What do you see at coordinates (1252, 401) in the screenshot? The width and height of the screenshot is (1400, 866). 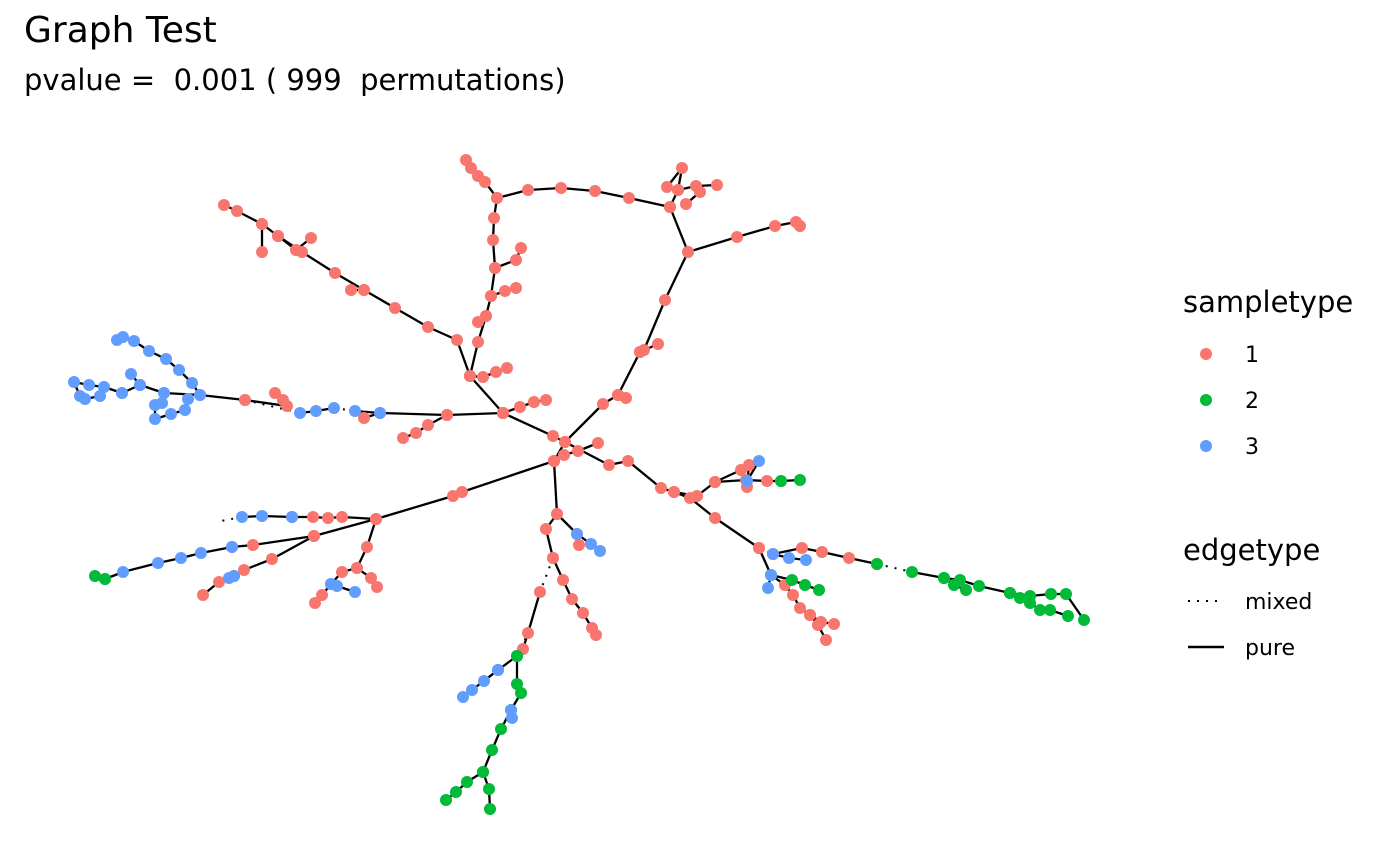 I see `legend-label-2: 2` at bounding box center [1252, 401].